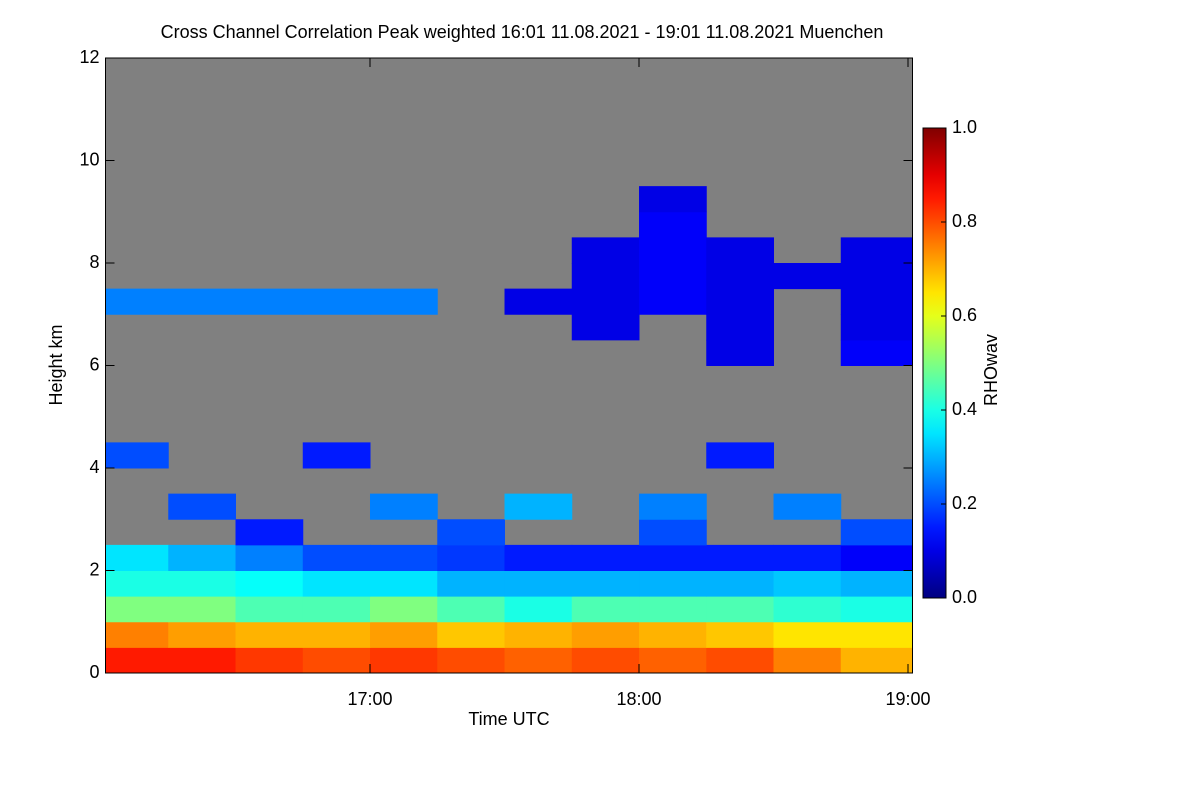 The image size is (1200, 800). I want to click on colorbar-tick-label: 0.2, so click(964, 503).